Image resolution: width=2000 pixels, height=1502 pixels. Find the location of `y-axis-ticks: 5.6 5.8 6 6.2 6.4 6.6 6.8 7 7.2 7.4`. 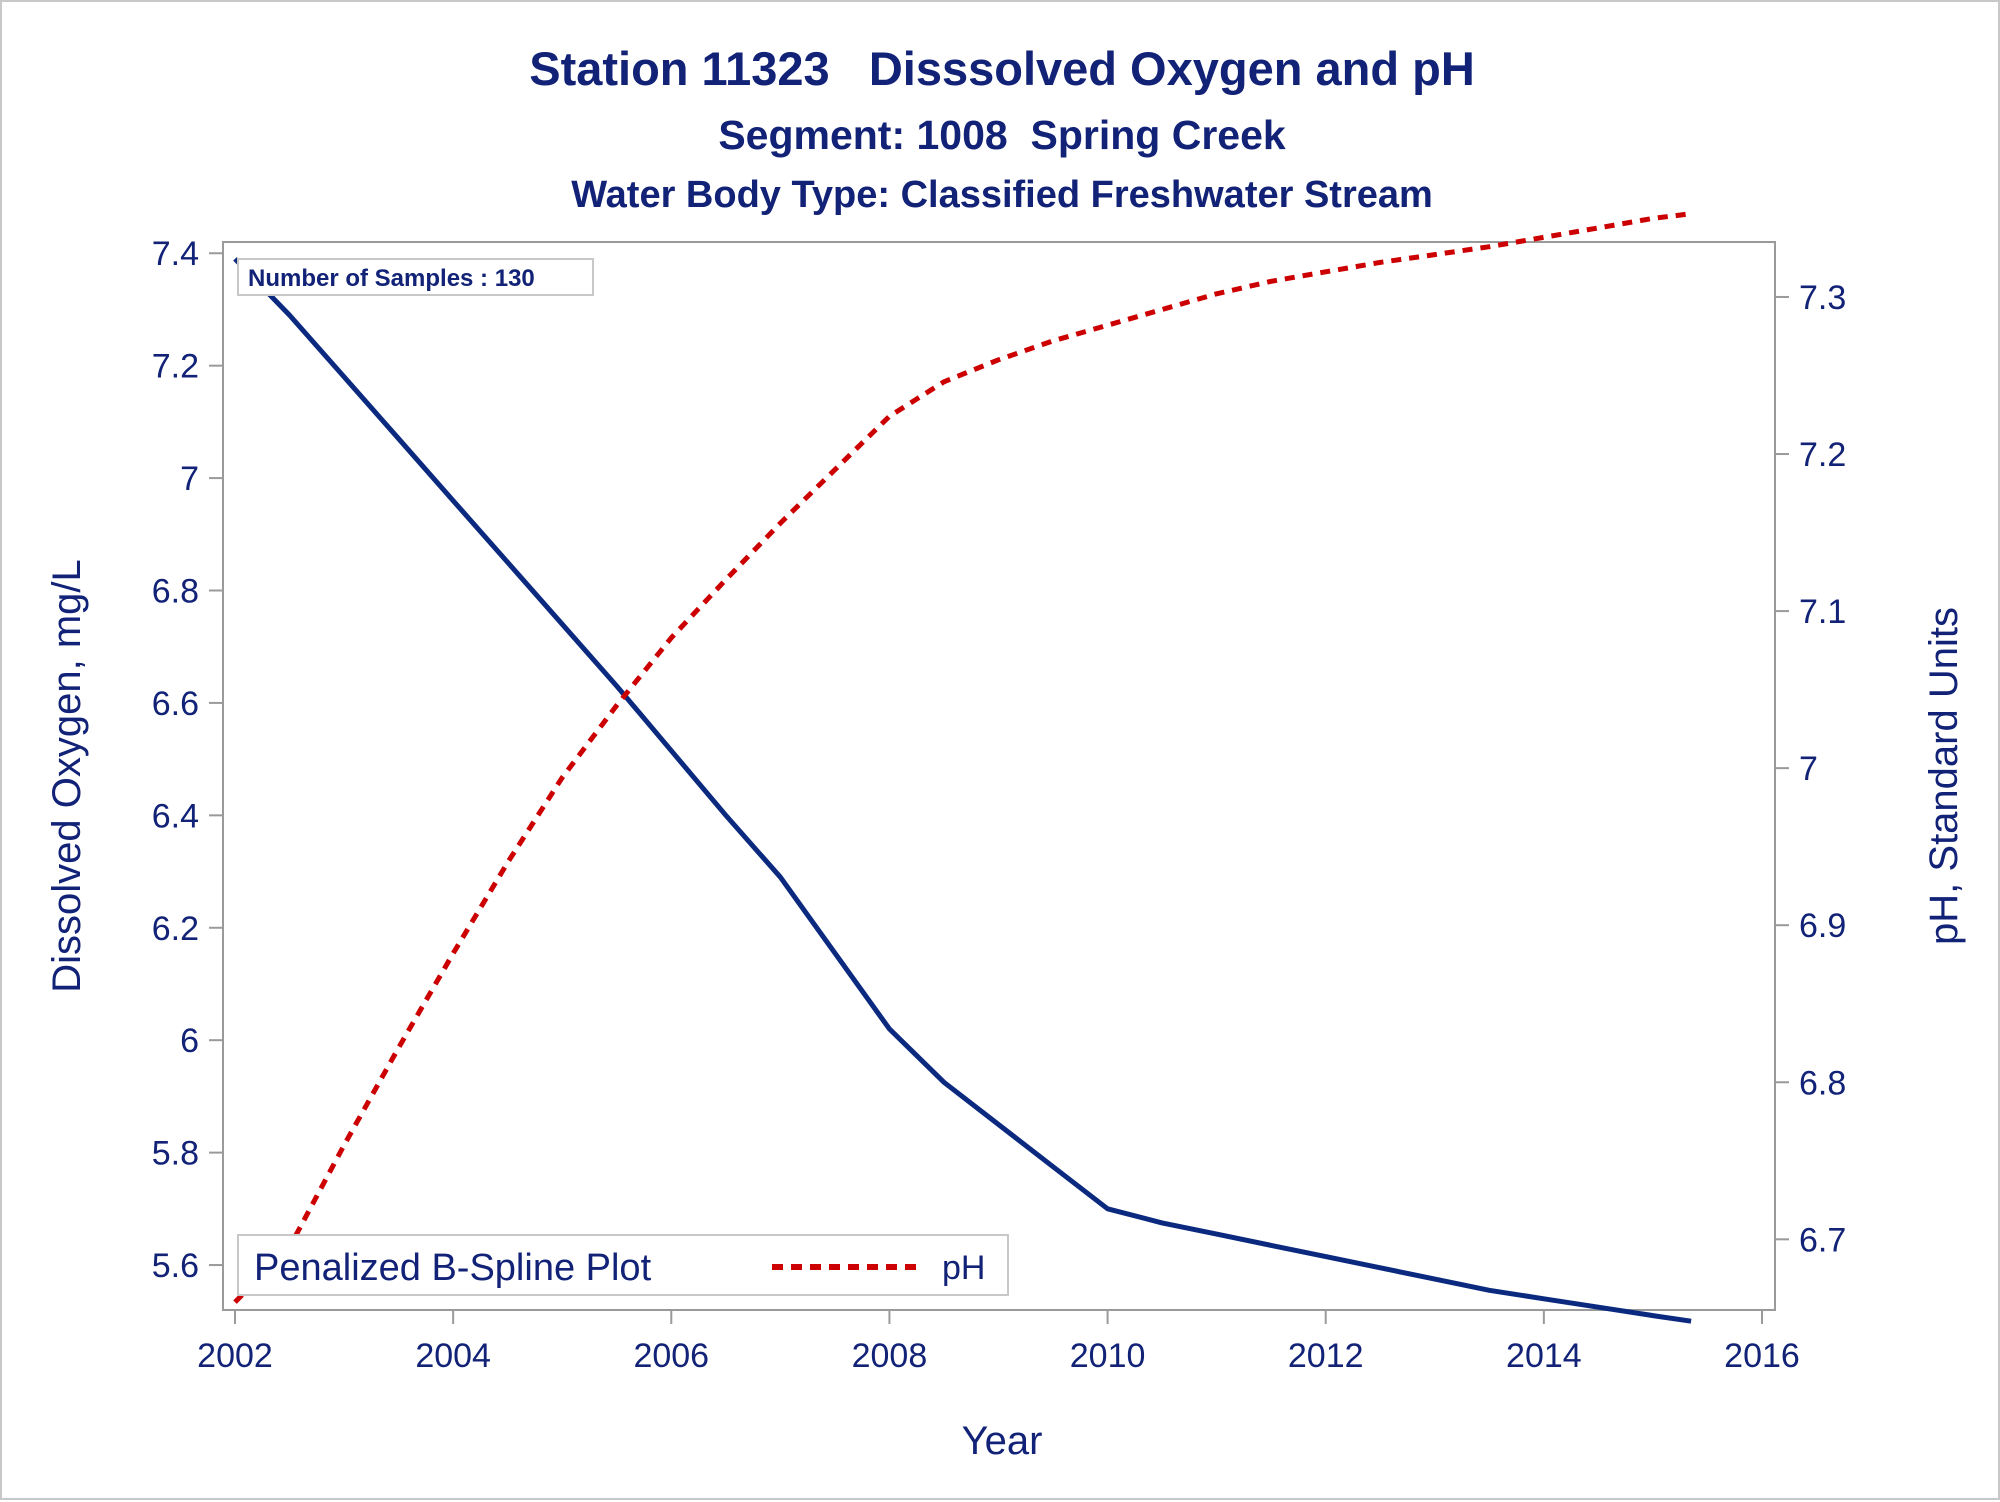

y-axis-ticks: 5.6 5.8 6 6.2 6.4 6.6 6.8 7 7.2 7.4 is located at coordinates (187, 760).